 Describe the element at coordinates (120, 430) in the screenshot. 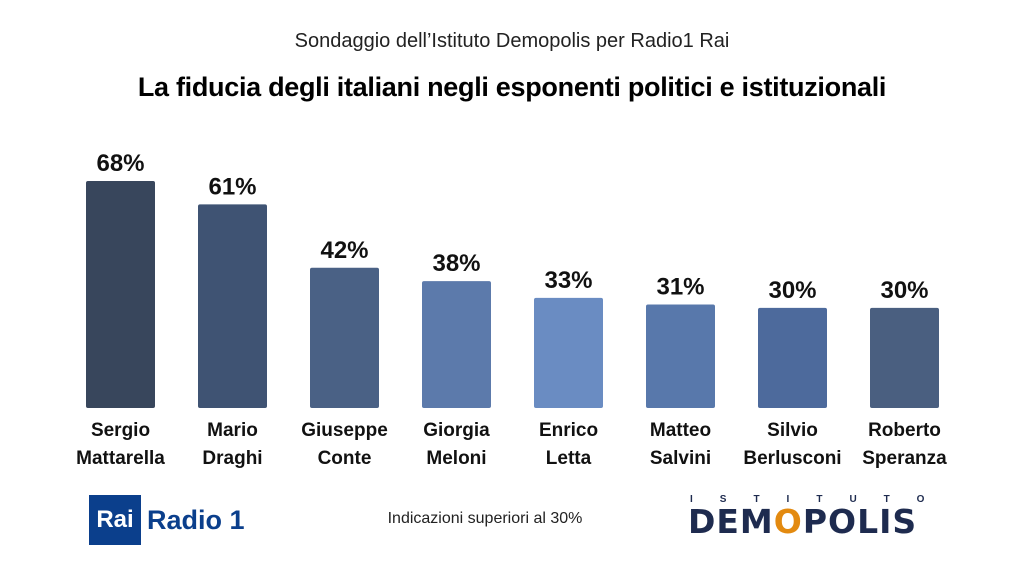

I see `category-label-0-0: Sergio` at that location.